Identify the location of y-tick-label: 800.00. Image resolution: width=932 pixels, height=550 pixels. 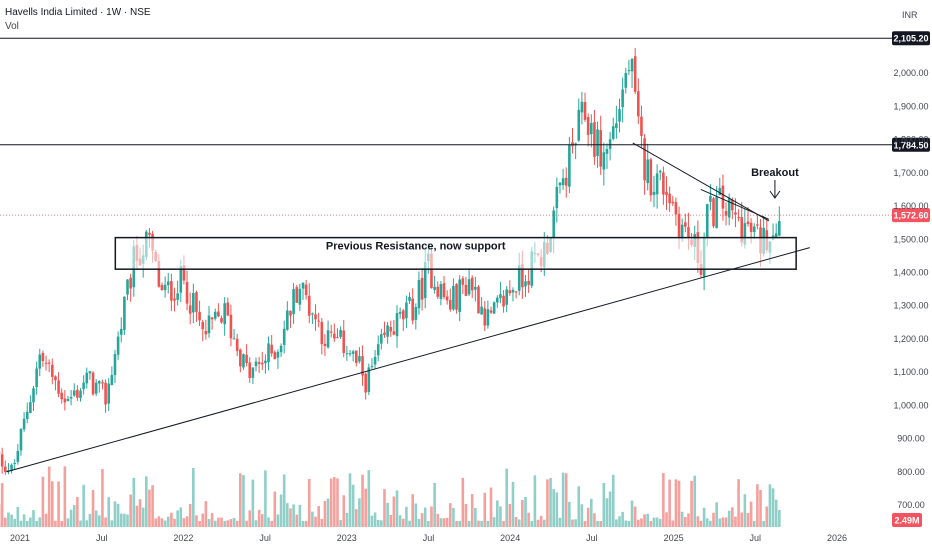
(911, 472).